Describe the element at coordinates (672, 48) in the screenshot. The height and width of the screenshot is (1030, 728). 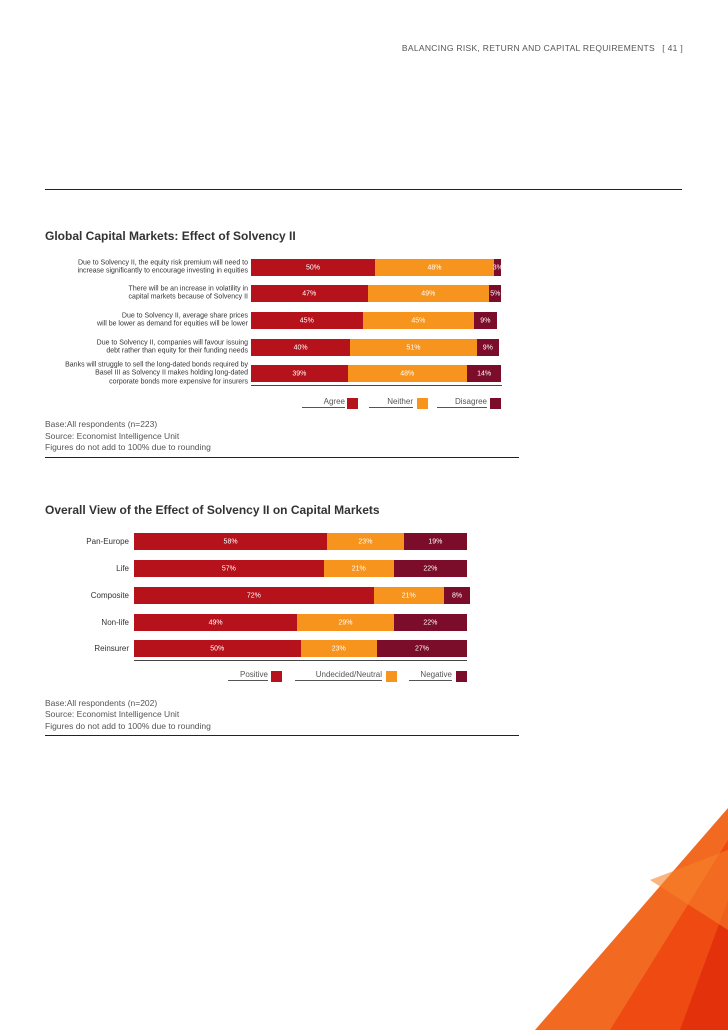
I see `page-number: [ 41 ]` at that location.